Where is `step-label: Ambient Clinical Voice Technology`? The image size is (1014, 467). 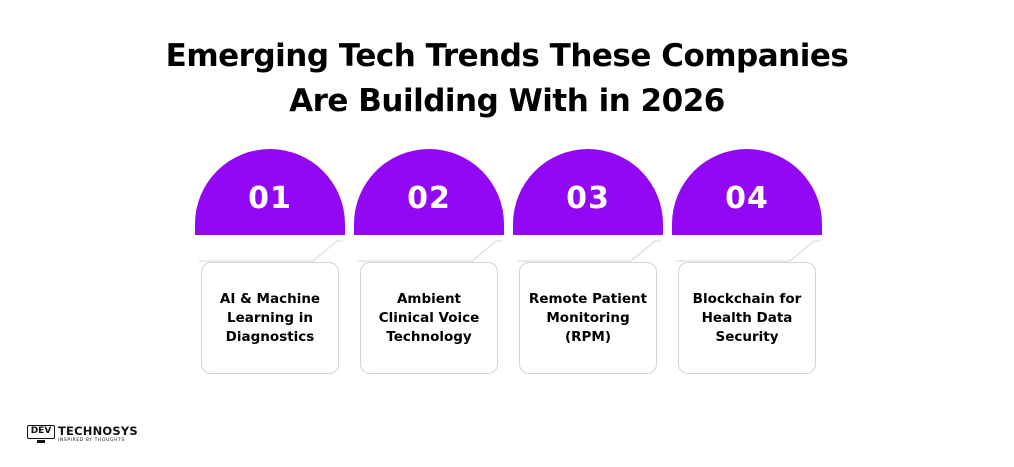 step-label: Ambient Clinical Voice Technology is located at coordinates (429, 317).